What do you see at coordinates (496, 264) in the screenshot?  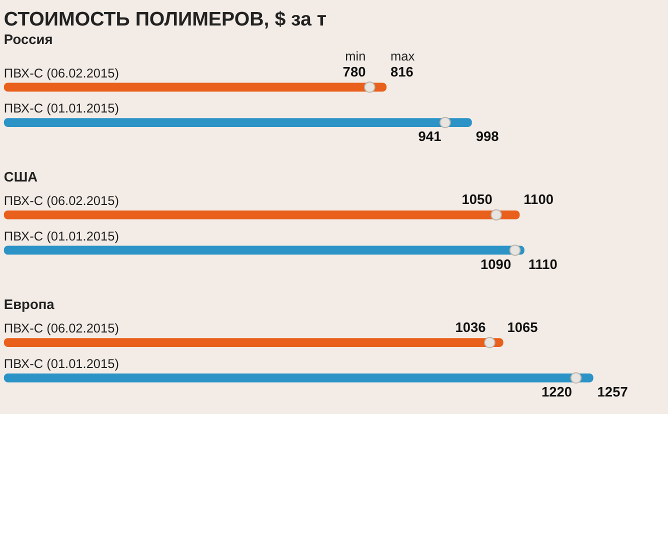 I see `data-label: 1090` at bounding box center [496, 264].